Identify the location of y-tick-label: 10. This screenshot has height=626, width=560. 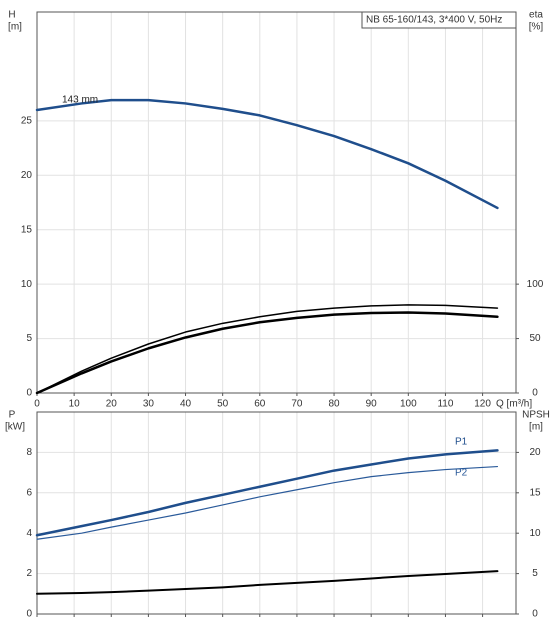
(27, 284).